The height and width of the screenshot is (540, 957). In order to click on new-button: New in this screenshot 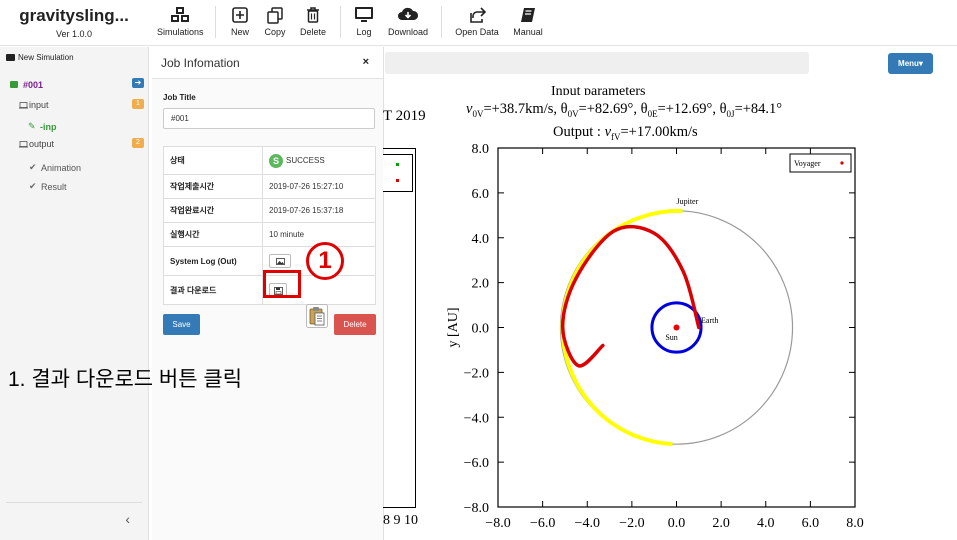, I will do `click(240, 21)`.